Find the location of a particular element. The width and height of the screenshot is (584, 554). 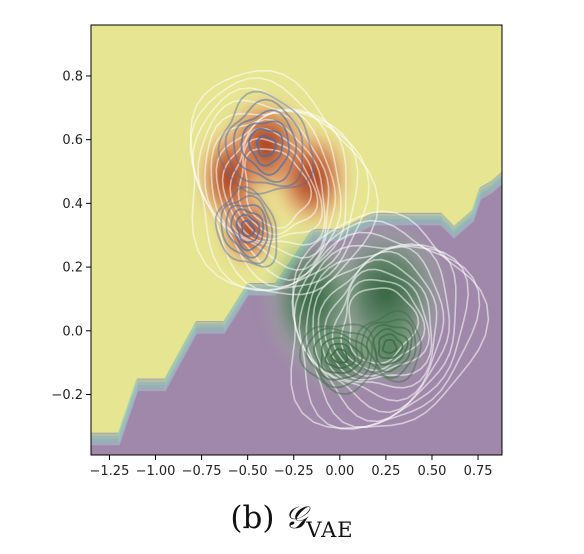

x-tick-label: −0.25 is located at coordinates (294, 471).